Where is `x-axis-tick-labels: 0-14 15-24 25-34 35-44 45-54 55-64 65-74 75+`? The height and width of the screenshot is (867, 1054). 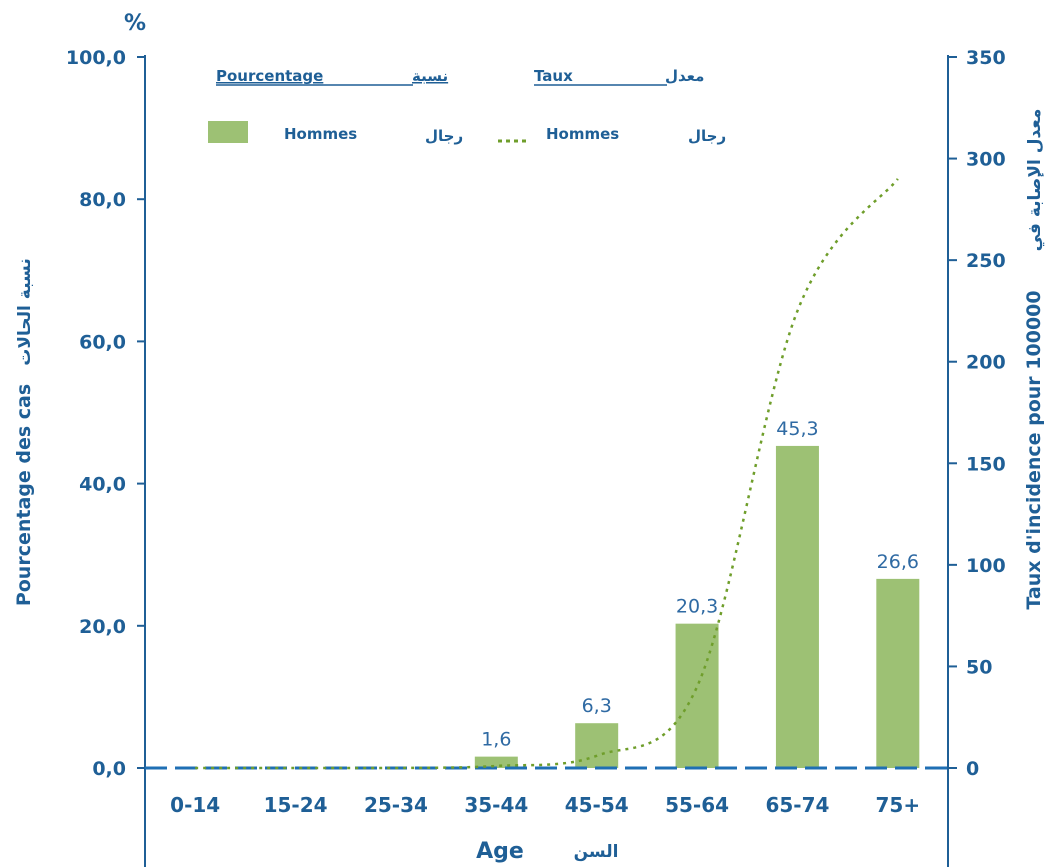
x-axis-tick-labels: 0-14 15-24 25-34 35-44 45-54 55-64 65-74 75+ is located at coordinates (545, 805).